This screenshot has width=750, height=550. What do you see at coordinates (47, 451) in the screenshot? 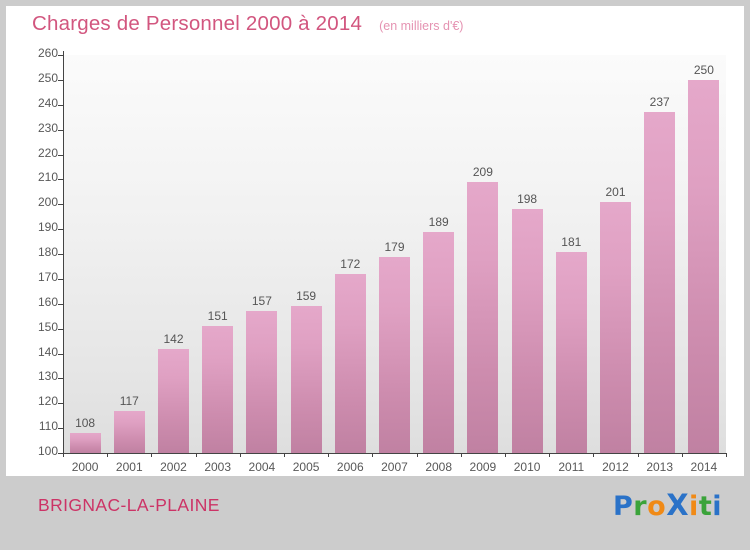
I see `y-axis-tick-label: 100` at bounding box center [47, 451].